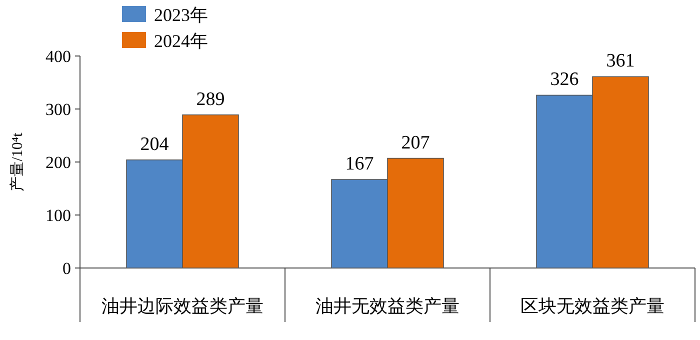 Image resolution: width=700 pixels, height=340 pixels. What do you see at coordinates (564, 79) in the screenshot?
I see `data-label: 326` at bounding box center [564, 79].